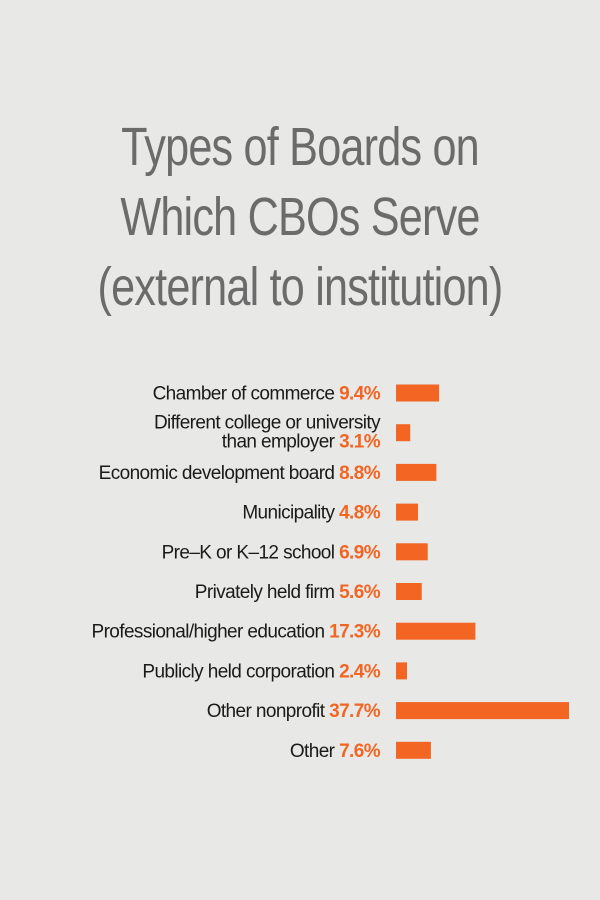  What do you see at coordinates (360, 394) in the screenshot?
I see `value-label-0: 9.4%` at bounding box center [360, 394].